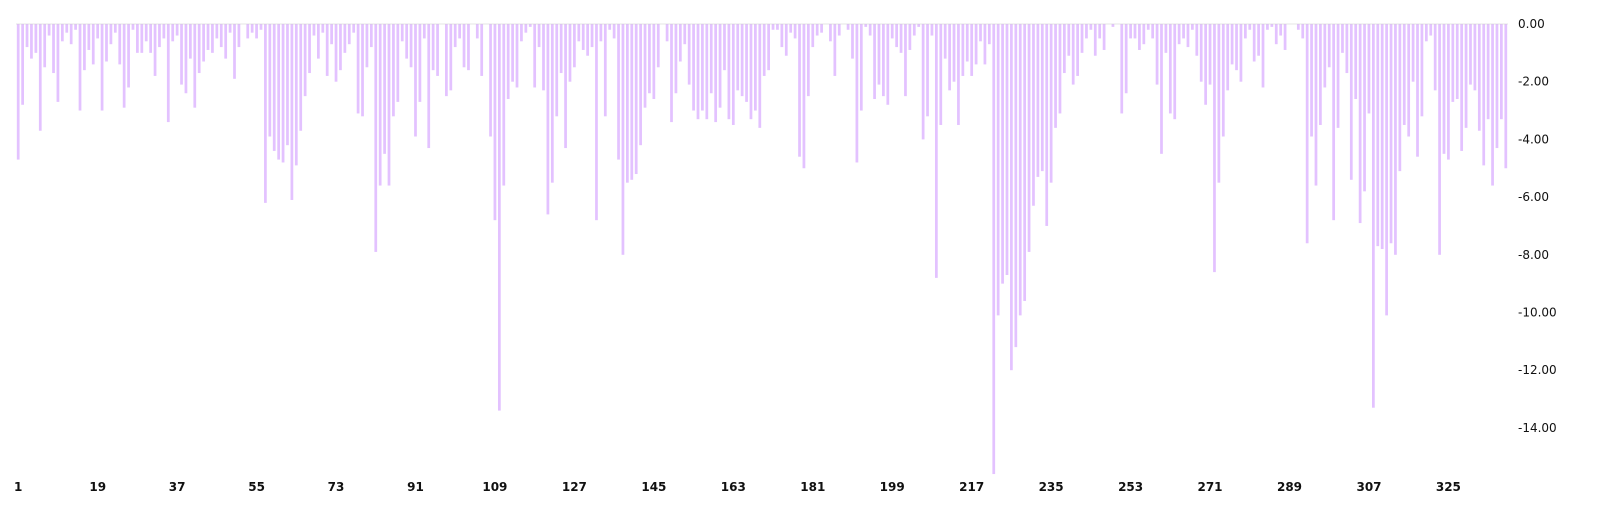 The width and height of the screenshot is (1615, 513). I want to click on x-tick-label: 91, so click(415, 487).